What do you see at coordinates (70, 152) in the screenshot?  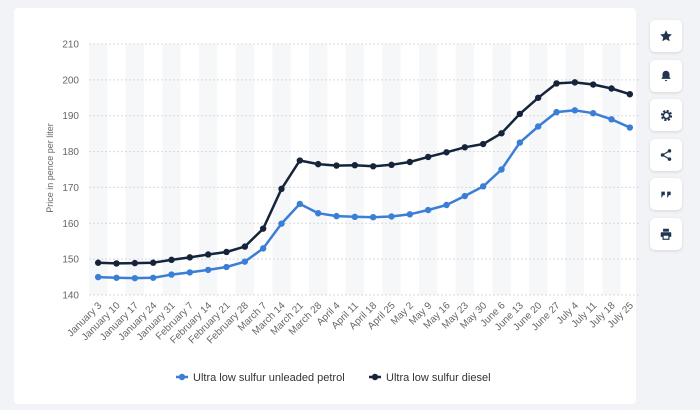 I see `y-tick-label: 180` at bounding box center [70, 152].